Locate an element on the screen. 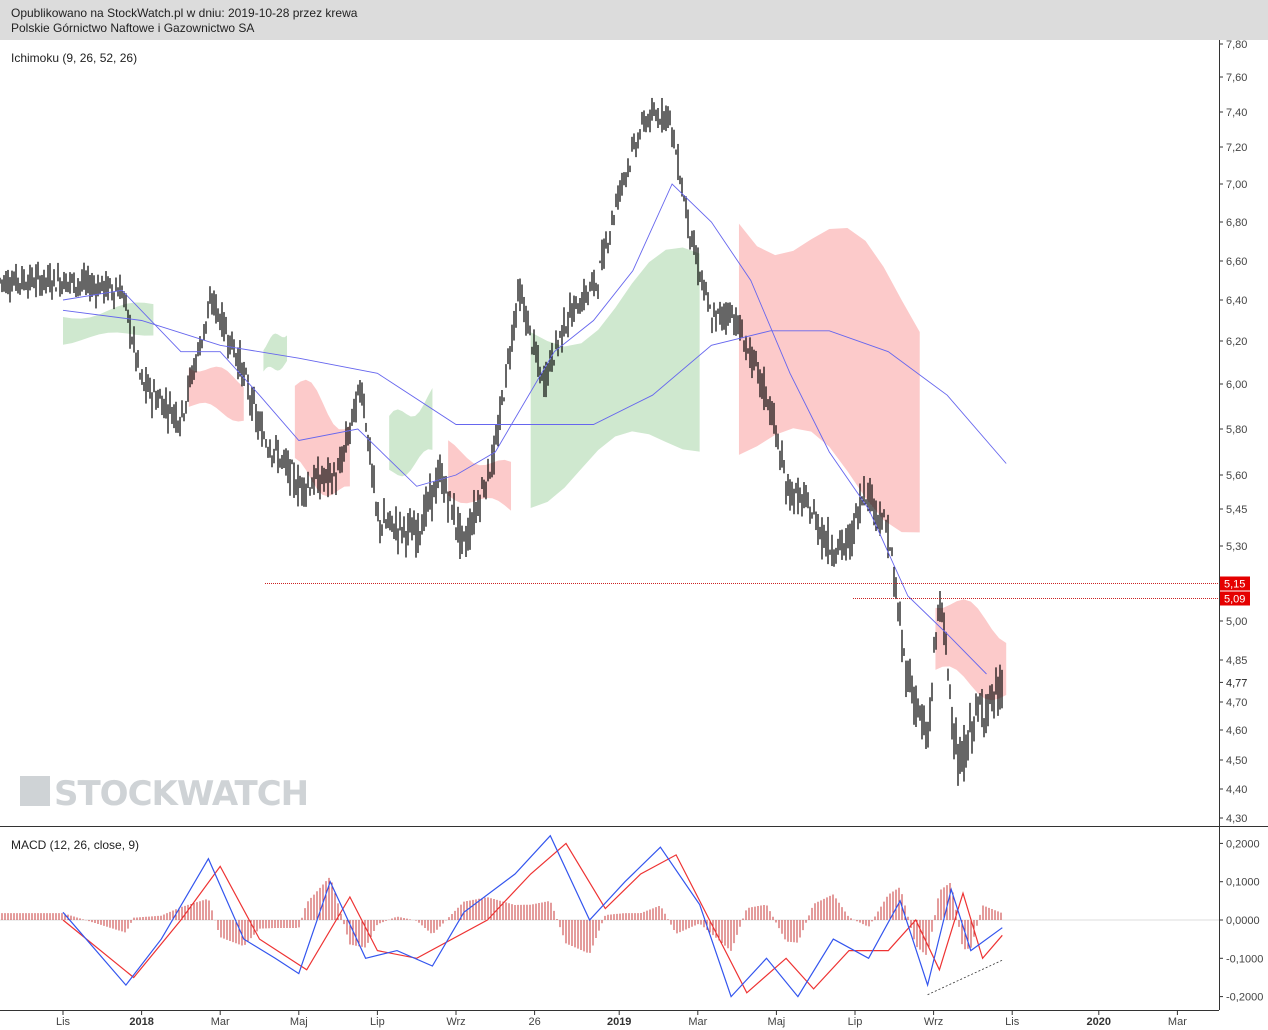  y-tick-label: 7,20 is located at coordinates (1236, 148).